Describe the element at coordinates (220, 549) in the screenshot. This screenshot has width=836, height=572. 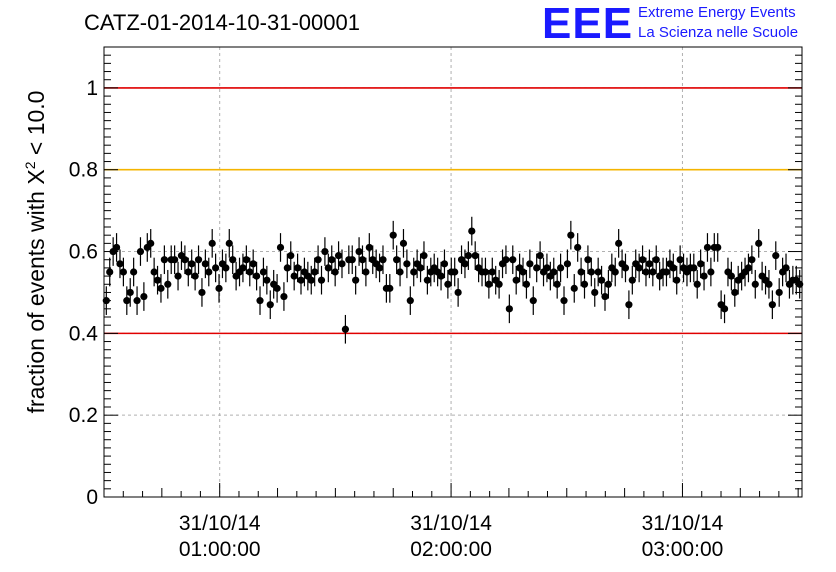
I see `x-tick-time-label: 01:00:00` at that location.